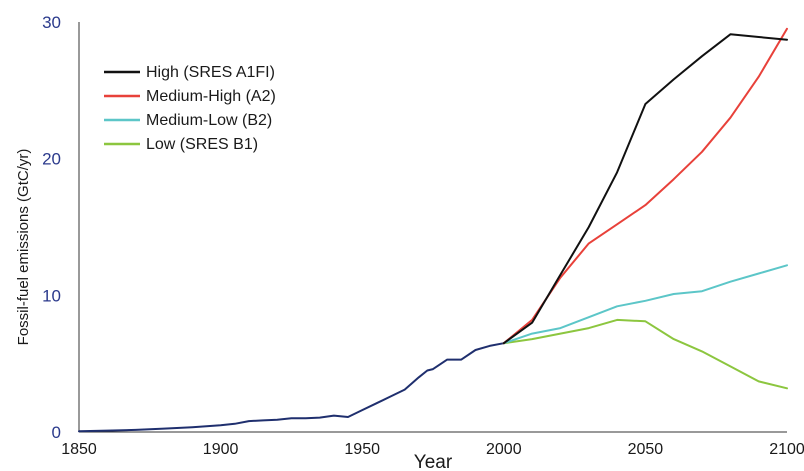 This screenshot has width=804, height=471. What do you see at coordinates (56, 432) in the screenshot?
I see `y-tick-label: 0` at bounding box center [56, 432].